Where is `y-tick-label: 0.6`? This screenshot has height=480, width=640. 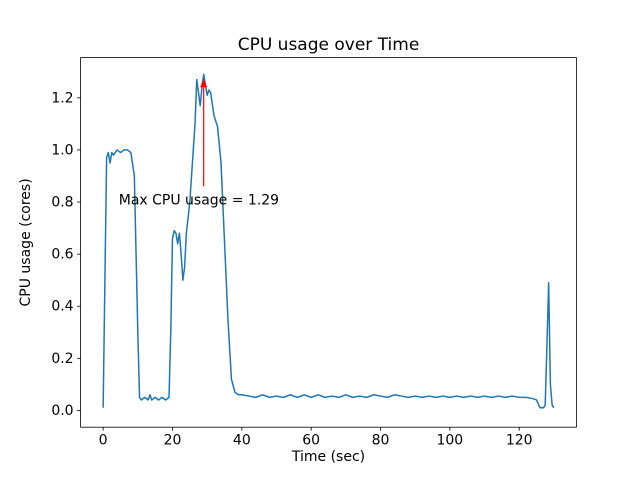
y-tick-label: 0.6 is located at coordinates (62, 255).